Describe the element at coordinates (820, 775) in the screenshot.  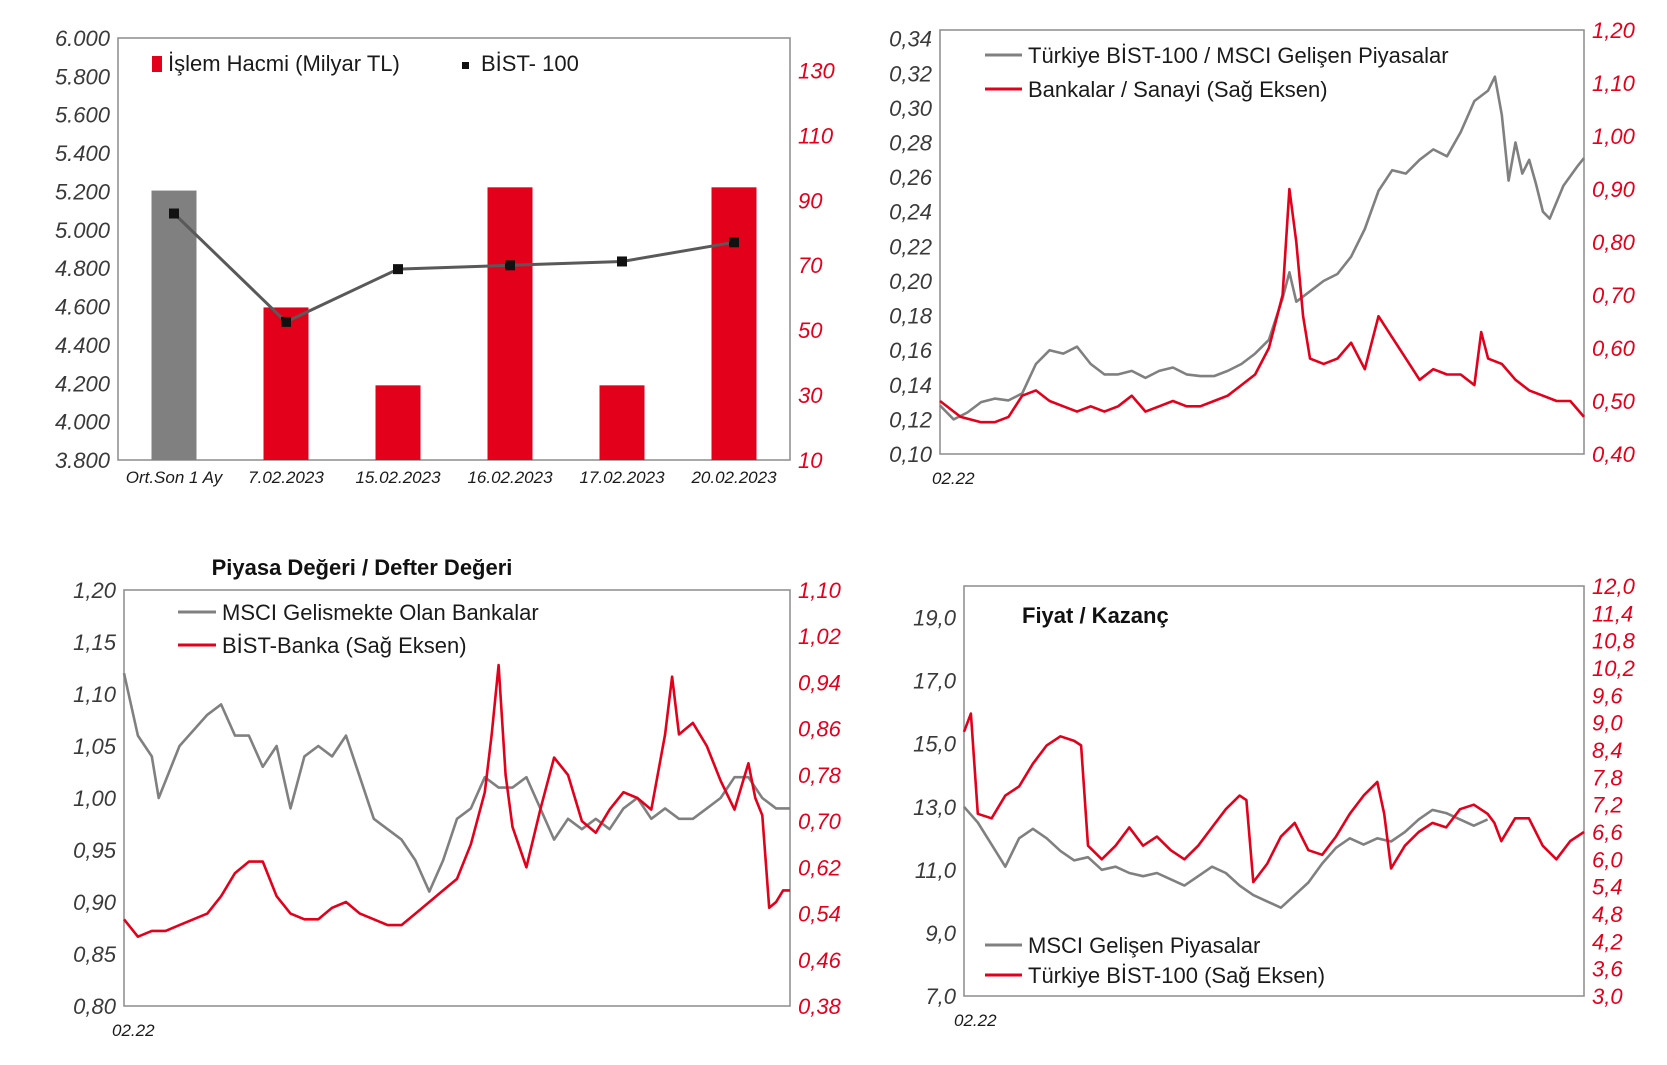
I see `right-tick-label: 0,78` at that location.